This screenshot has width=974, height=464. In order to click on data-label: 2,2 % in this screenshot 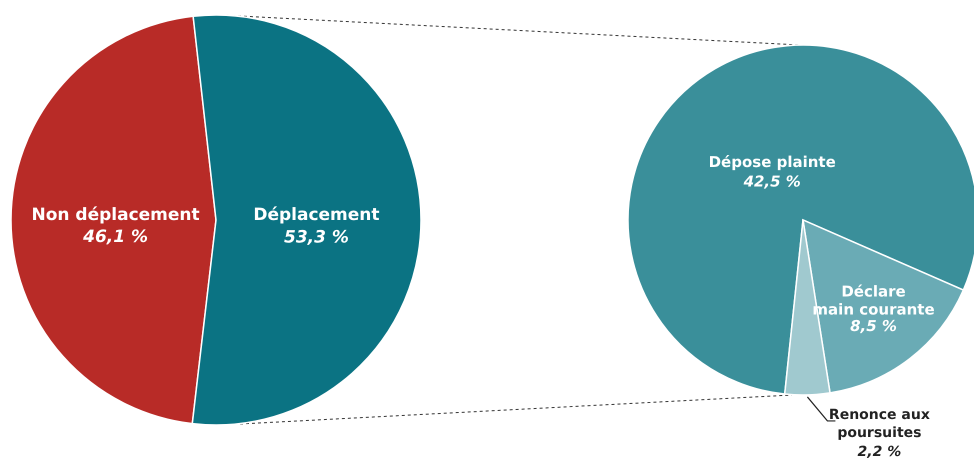, I will do `click(880, 452)`.